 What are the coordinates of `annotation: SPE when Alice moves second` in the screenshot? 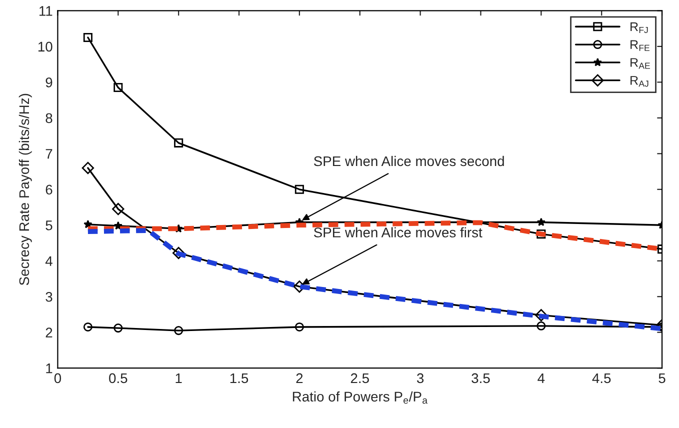 It's located at (409, 161).